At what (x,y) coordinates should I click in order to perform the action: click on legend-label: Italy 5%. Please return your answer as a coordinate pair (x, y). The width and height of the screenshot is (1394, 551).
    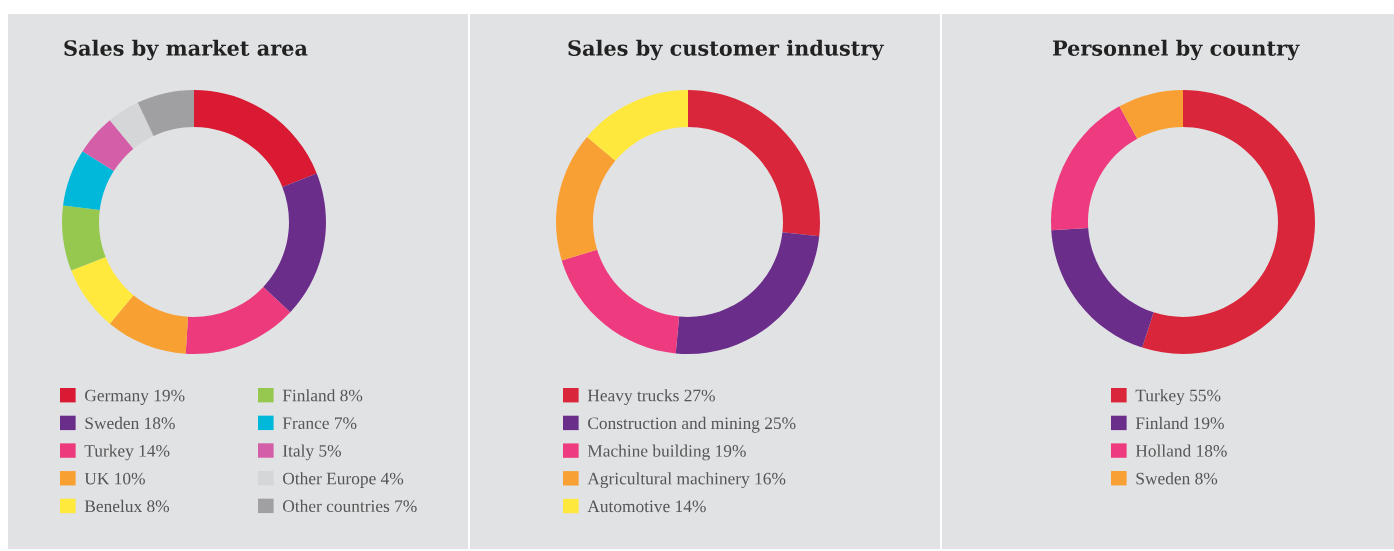
    Looking at the image, I should click on (311, 452).